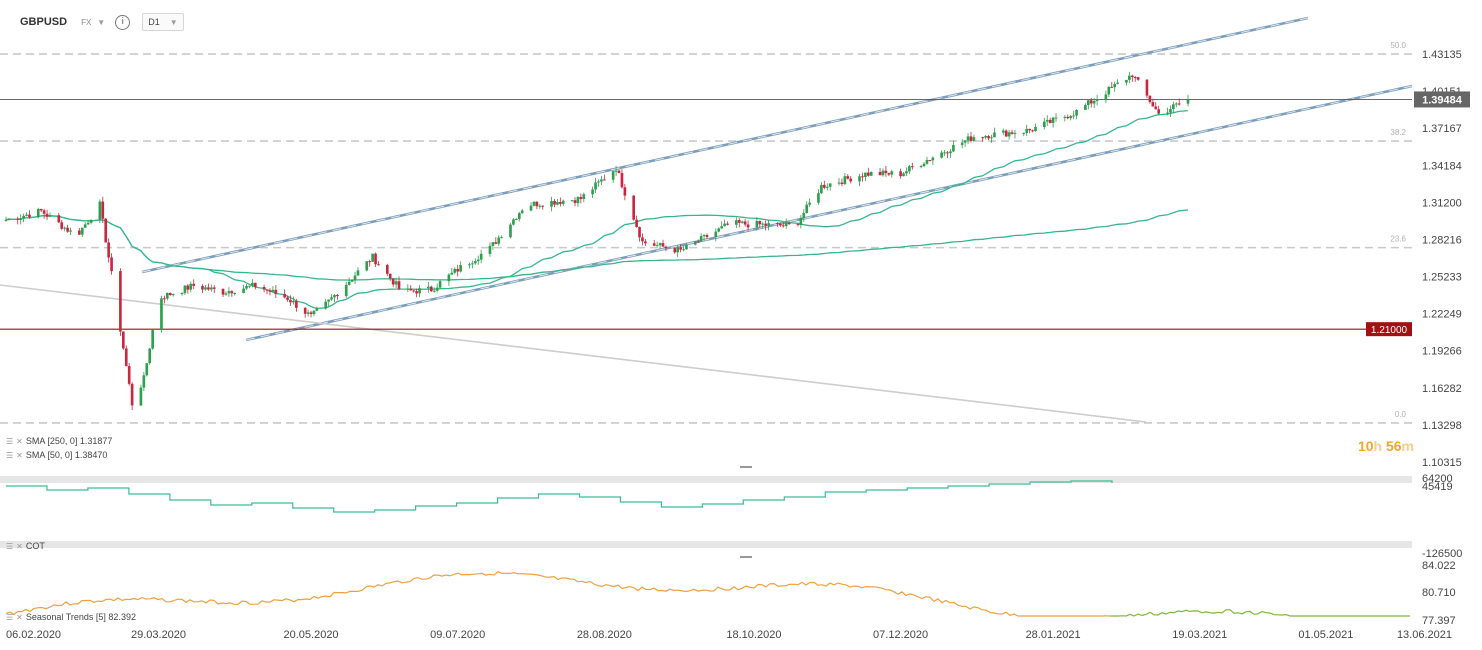 This screenshot has height=650, width=1482. What do you see at coordinates (1442, 129) in the screenshot?
I see `y-tick-label: 1.37167` at bounding box center [1442, 129].